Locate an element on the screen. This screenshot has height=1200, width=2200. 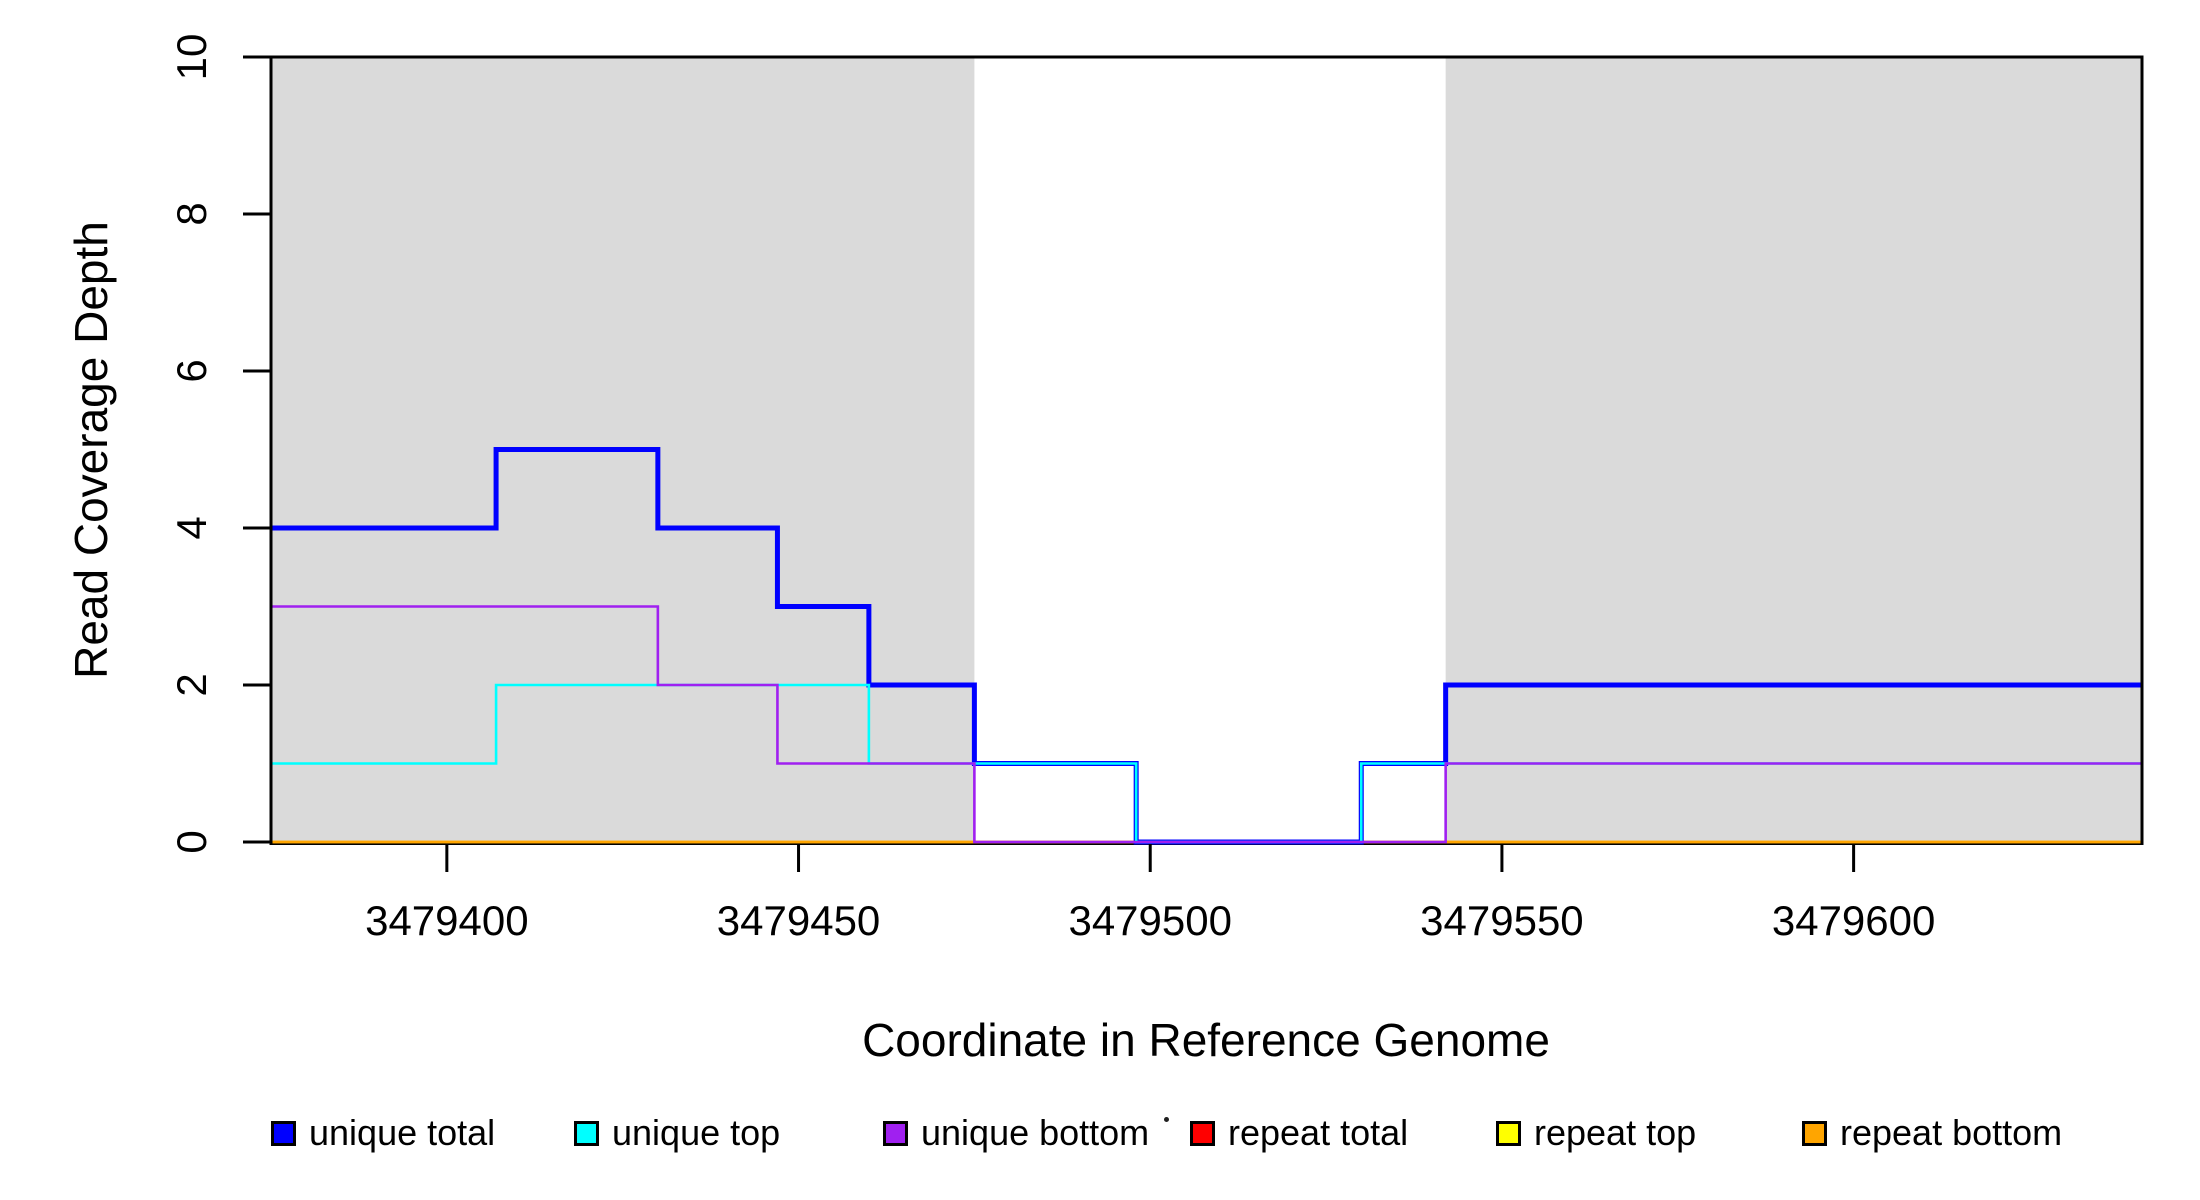
legend-swatch-repeat-total is located at coordinates (1202, 1133).